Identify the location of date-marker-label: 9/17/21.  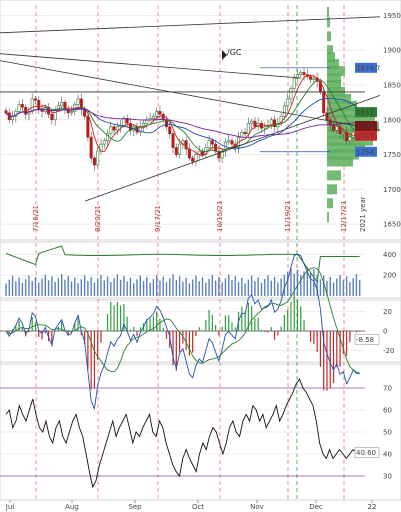
(158, 218).